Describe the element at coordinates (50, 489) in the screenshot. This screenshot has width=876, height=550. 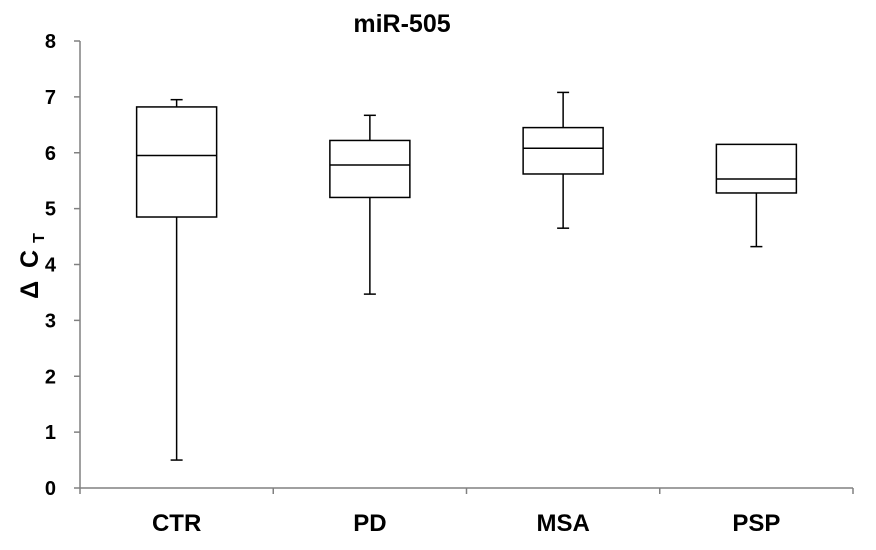
I see `y-tick-label: 0` at that location.